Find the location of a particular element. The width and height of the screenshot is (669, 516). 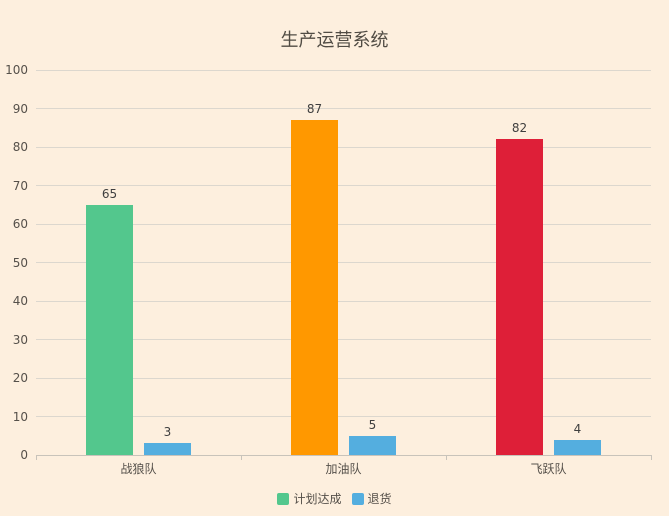

x-axis-category-label: 飞跃队 is located at coordinates (548, 469).